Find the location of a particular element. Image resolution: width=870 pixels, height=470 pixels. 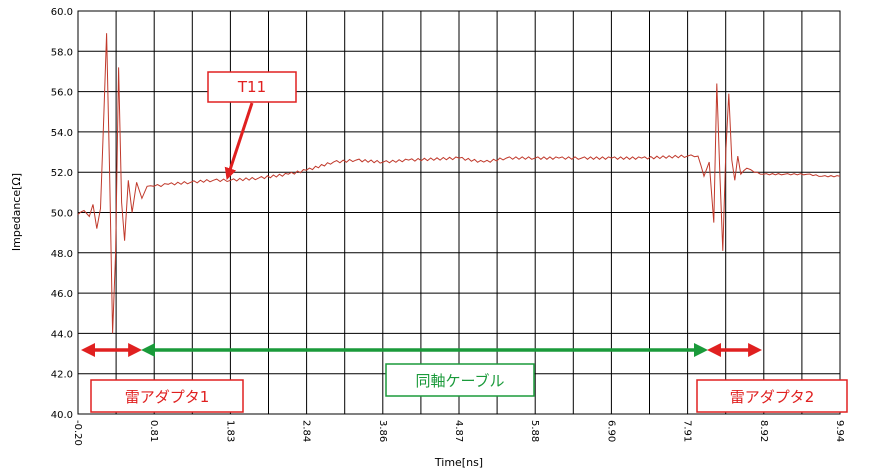

x-tick-label: 4.87 is located at coordinates (458, 431).